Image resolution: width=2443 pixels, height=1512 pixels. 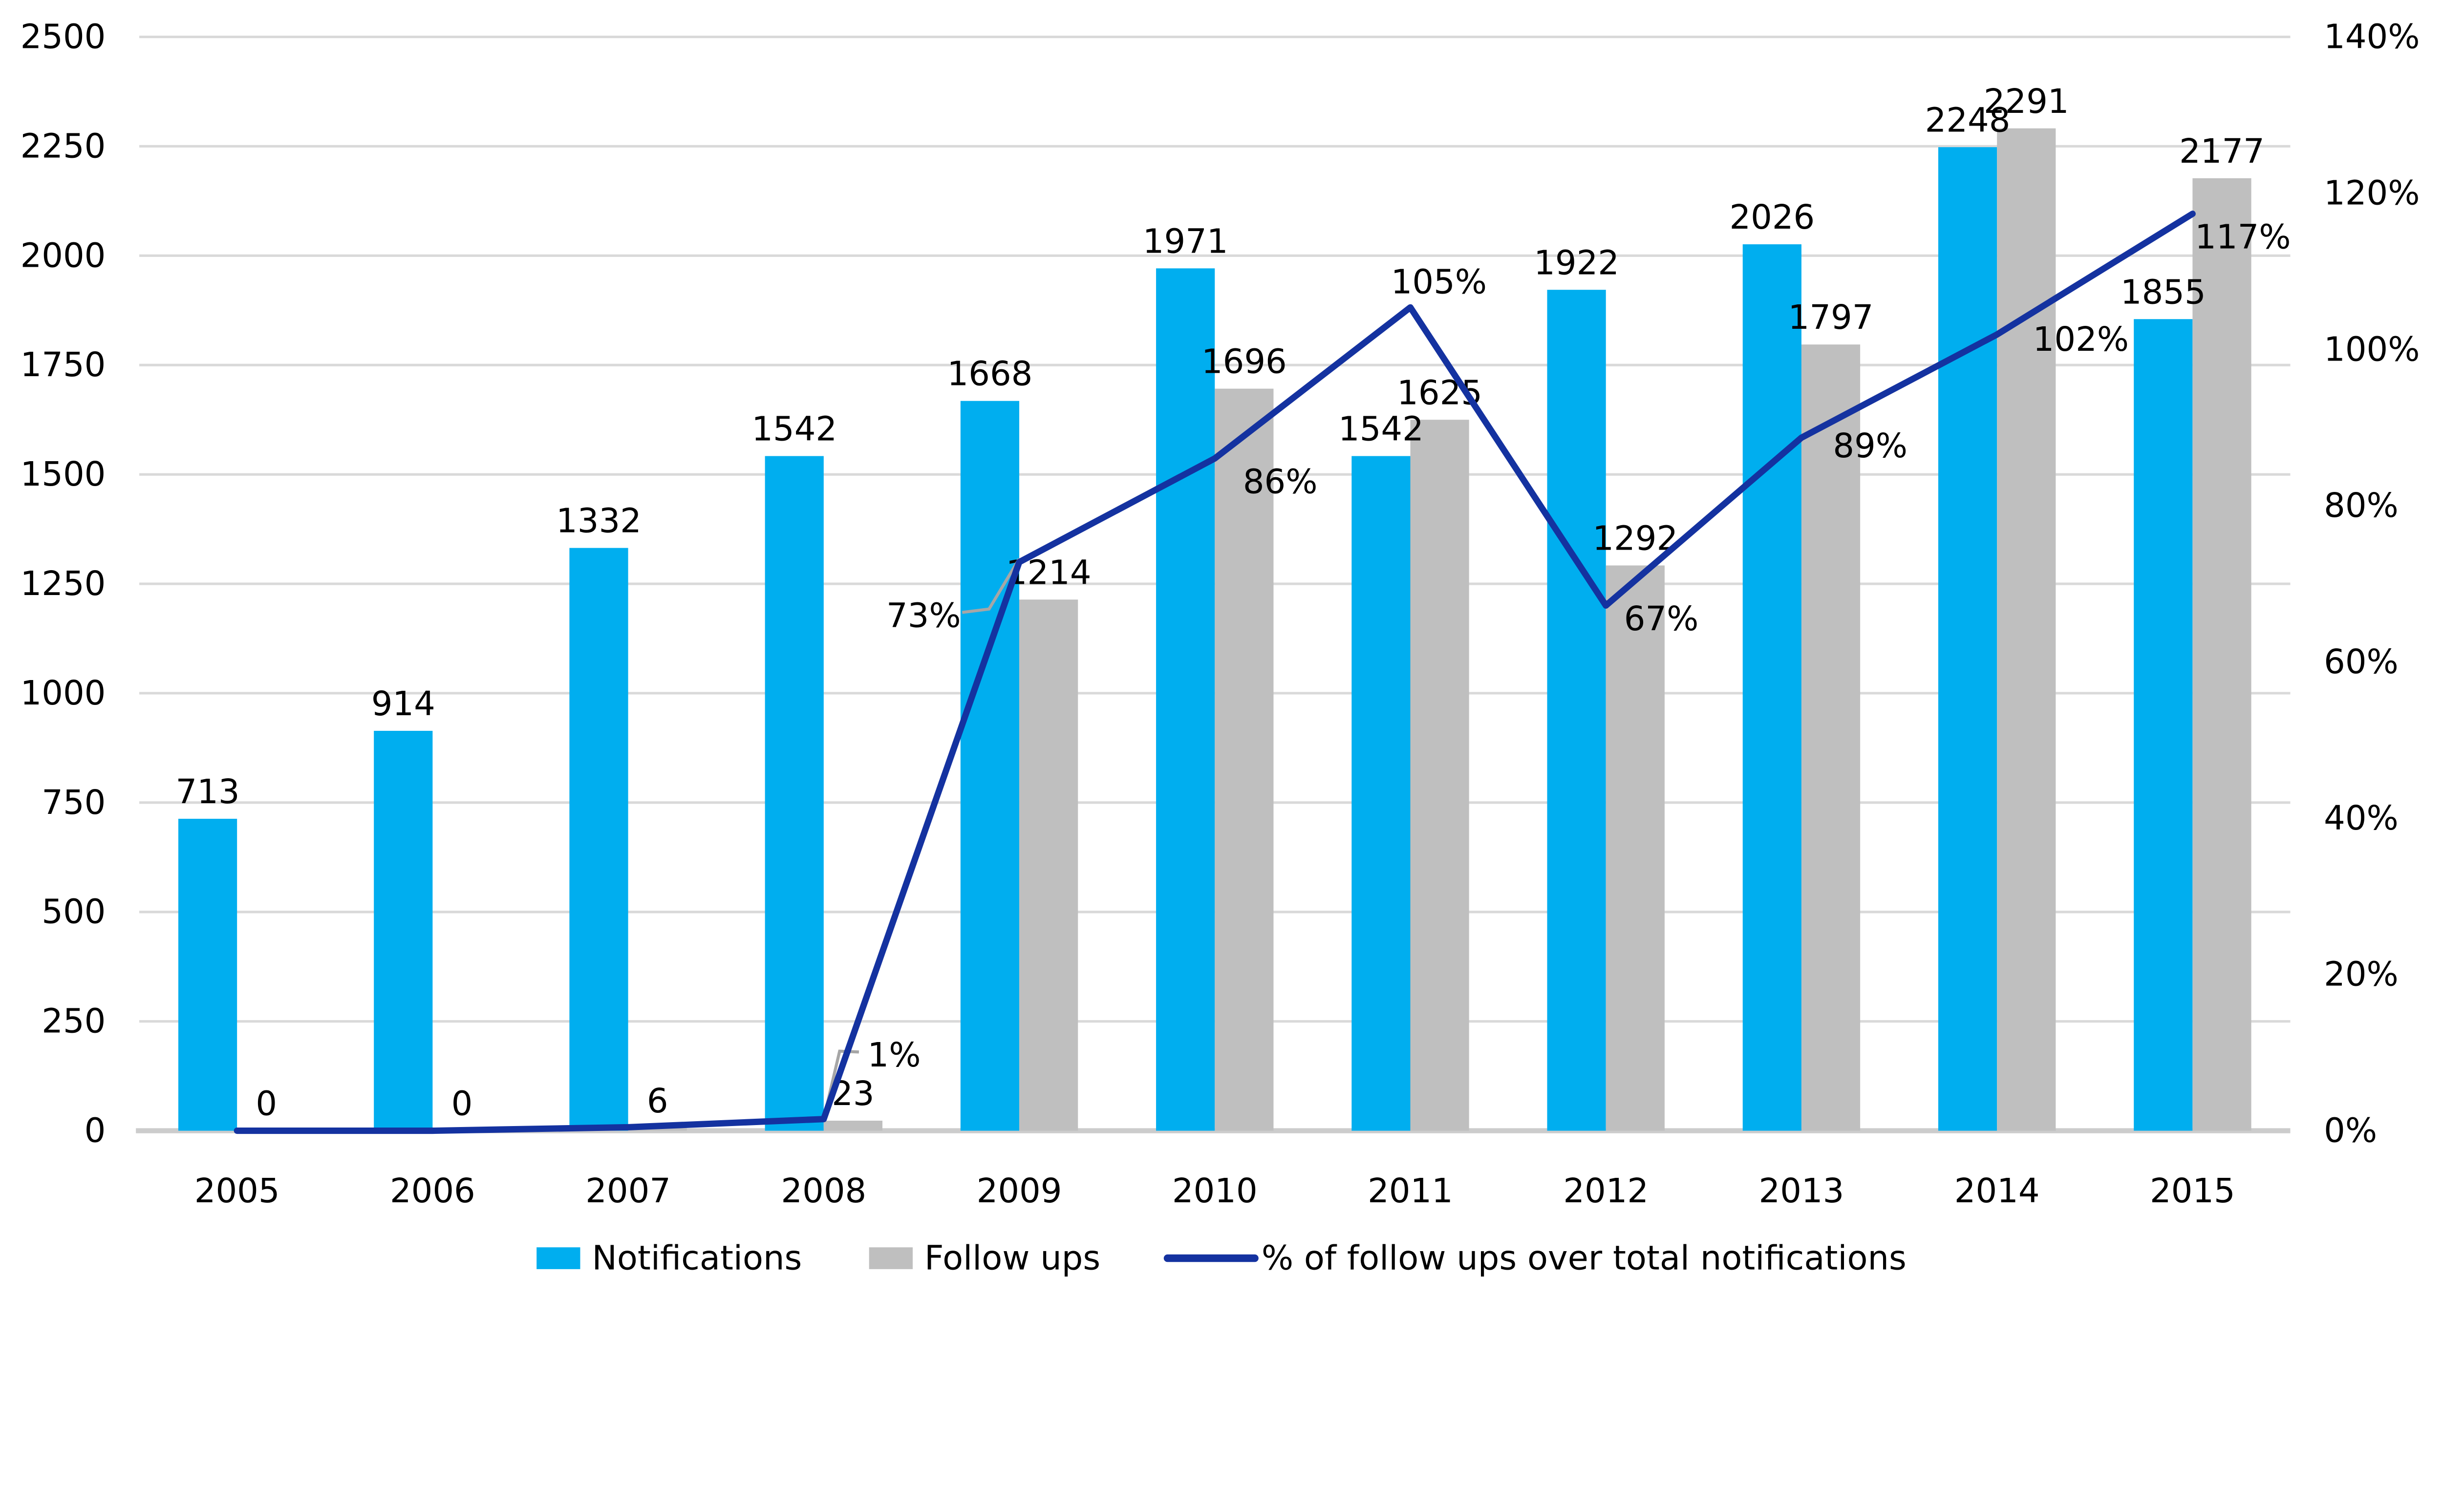 What do you see at coordinates (697, 1258) in the screenshot?
I see `legend-label-notifications: Notifications` at bounding box center [697, 1258].